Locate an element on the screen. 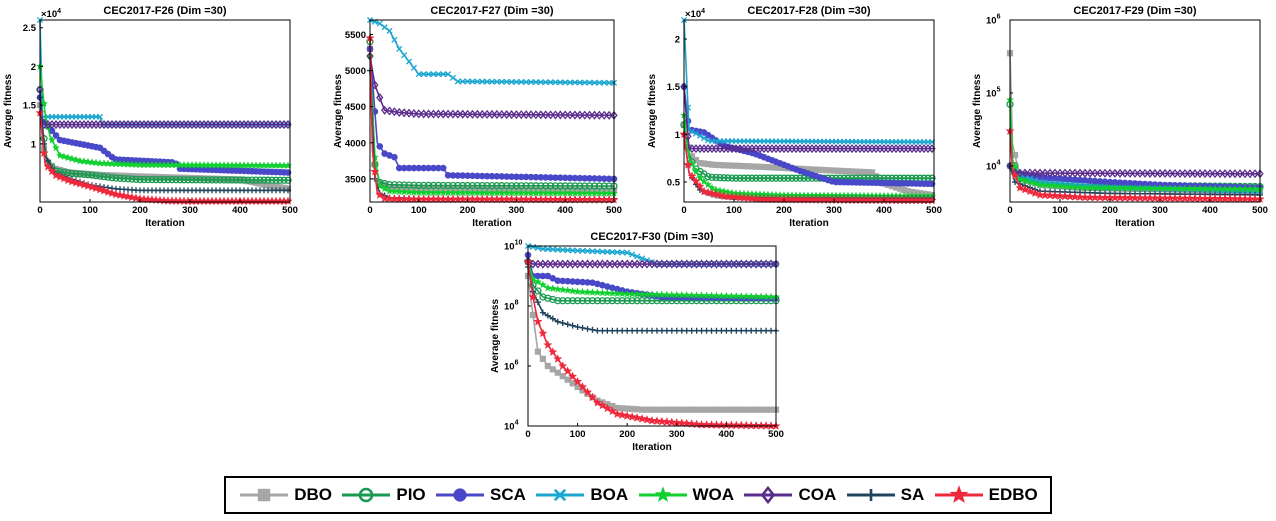 The width and height of the screenshot is (1276, 521). chart-2-xtick-label-3: 300 is located at coordinates (516, 210).